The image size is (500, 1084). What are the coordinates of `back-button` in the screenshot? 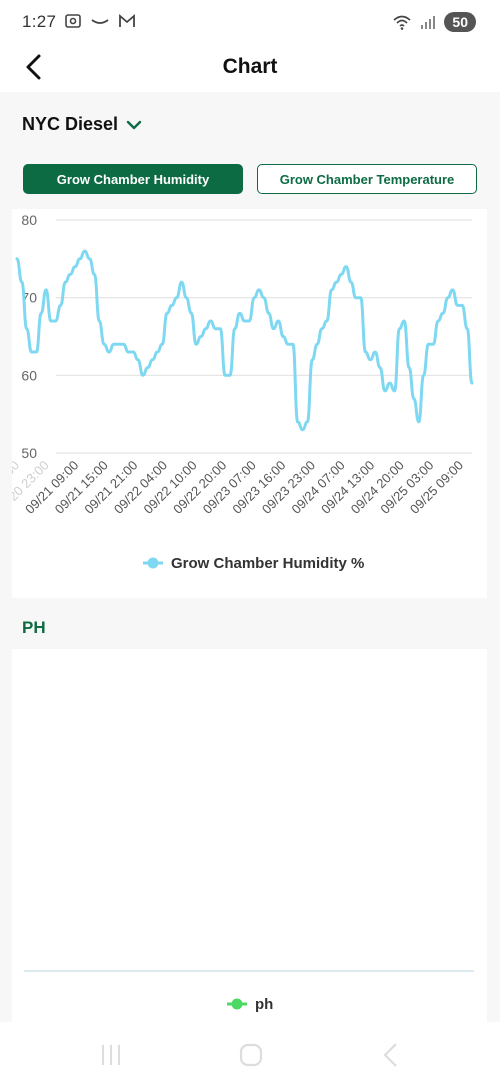 It's located at (35, 67).